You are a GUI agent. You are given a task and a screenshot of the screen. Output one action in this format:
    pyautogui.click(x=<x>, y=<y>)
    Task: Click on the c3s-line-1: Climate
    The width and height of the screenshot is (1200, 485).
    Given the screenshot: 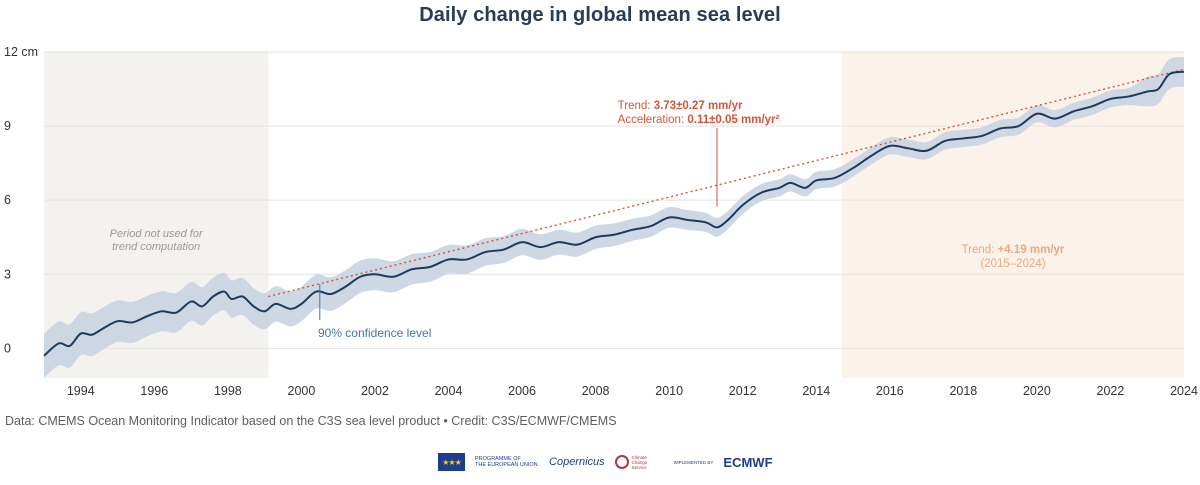 What is the action you would take?
    pyautogui.click(x=639, y=457)
    